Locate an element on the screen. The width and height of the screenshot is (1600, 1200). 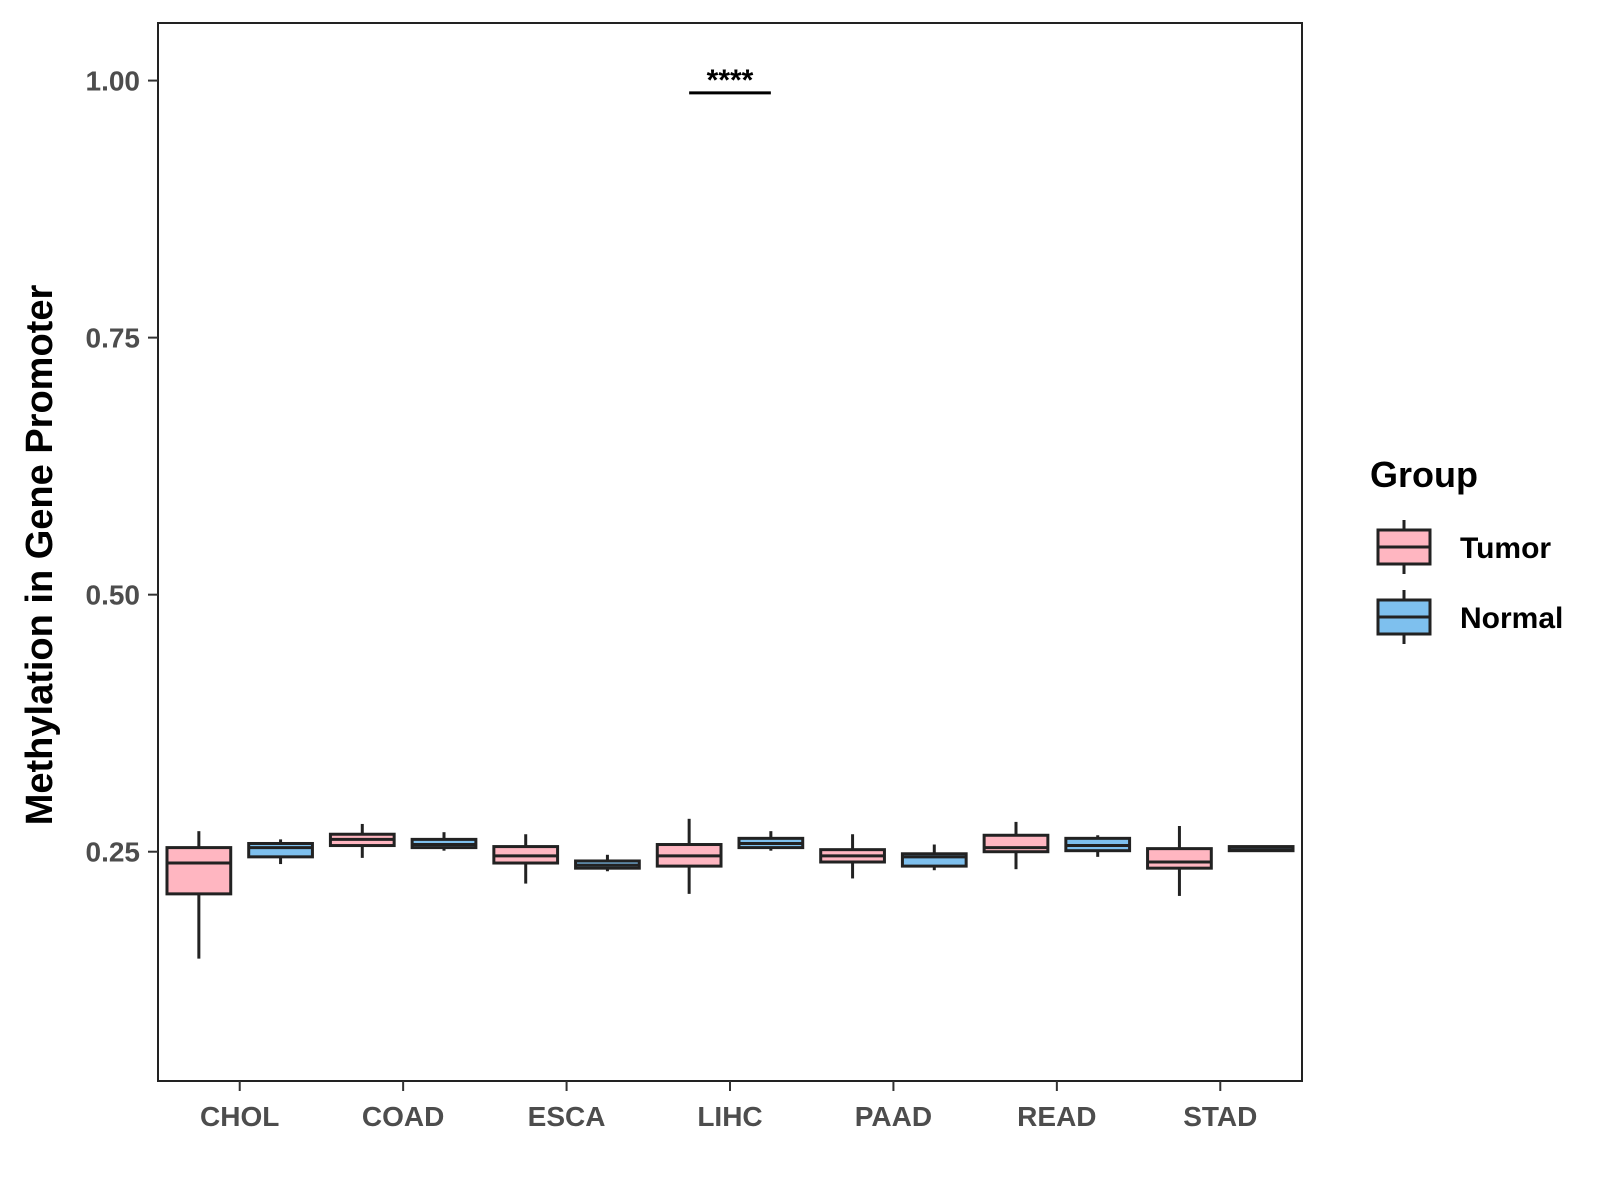
y-axis: 0.25 0.50 0.75 1.00 is located at coordinates (122, 467).